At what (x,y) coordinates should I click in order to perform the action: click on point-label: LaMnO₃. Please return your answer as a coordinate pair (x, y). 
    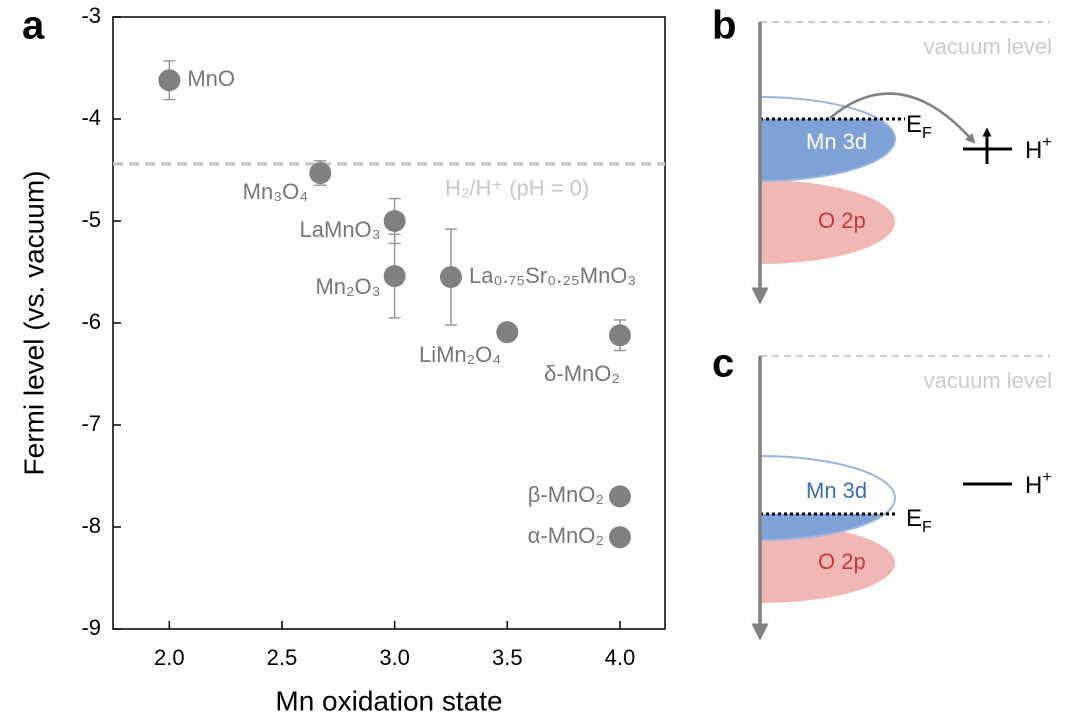
    Looking at the image, I should click on (340, 229).